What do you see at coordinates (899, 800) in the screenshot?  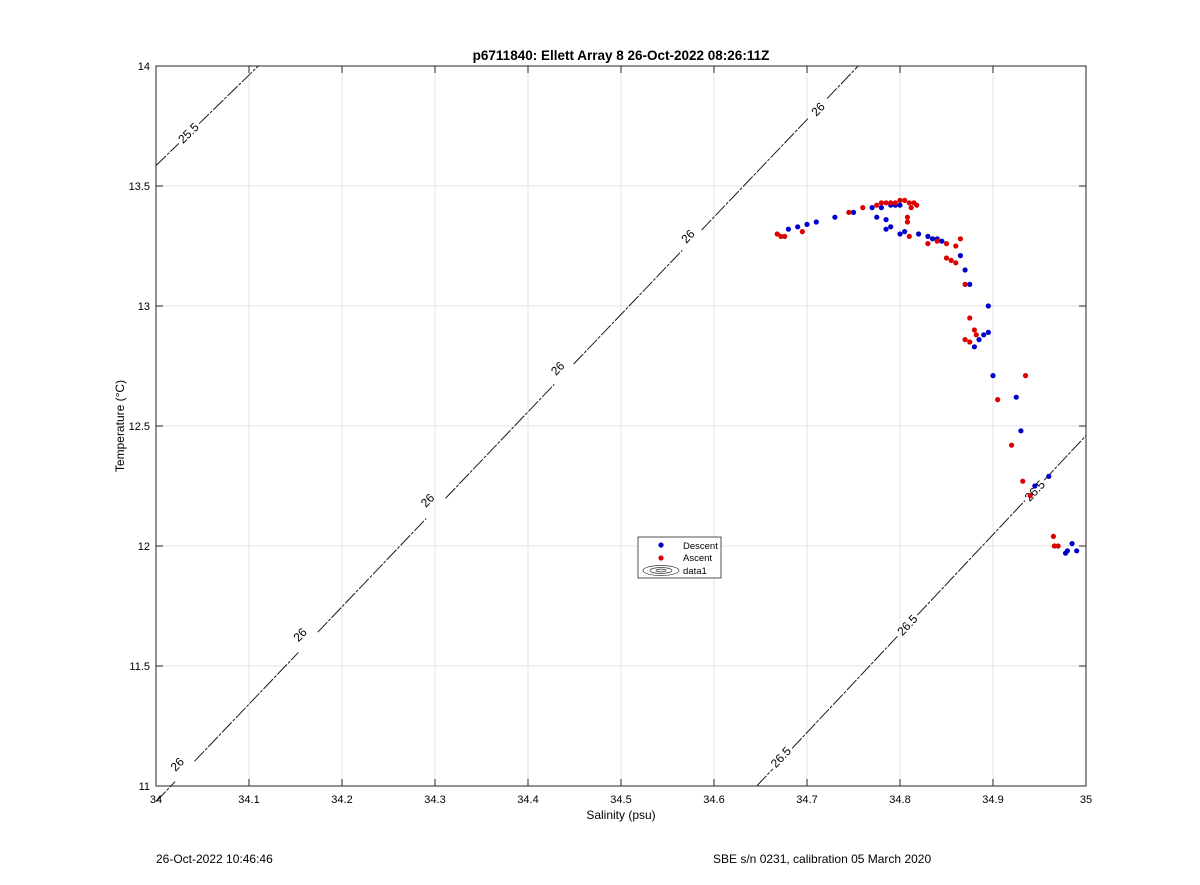 I see `x-tick-label: 34.8` at bounding box center [899, 800].